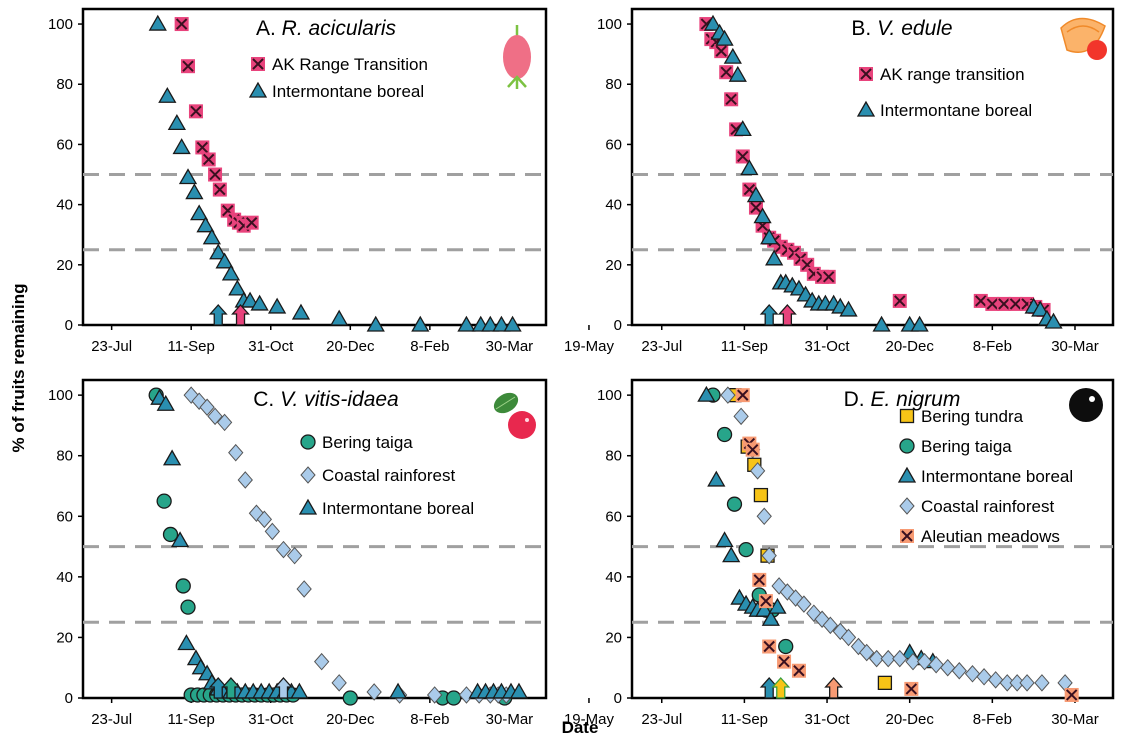 The width and height of the screenshot is (1133, 736). What do you see at coordinates (326, 28) in the screenshot?
I see `panel-title: A. R. acicularis` at bounding box center [326, 28].